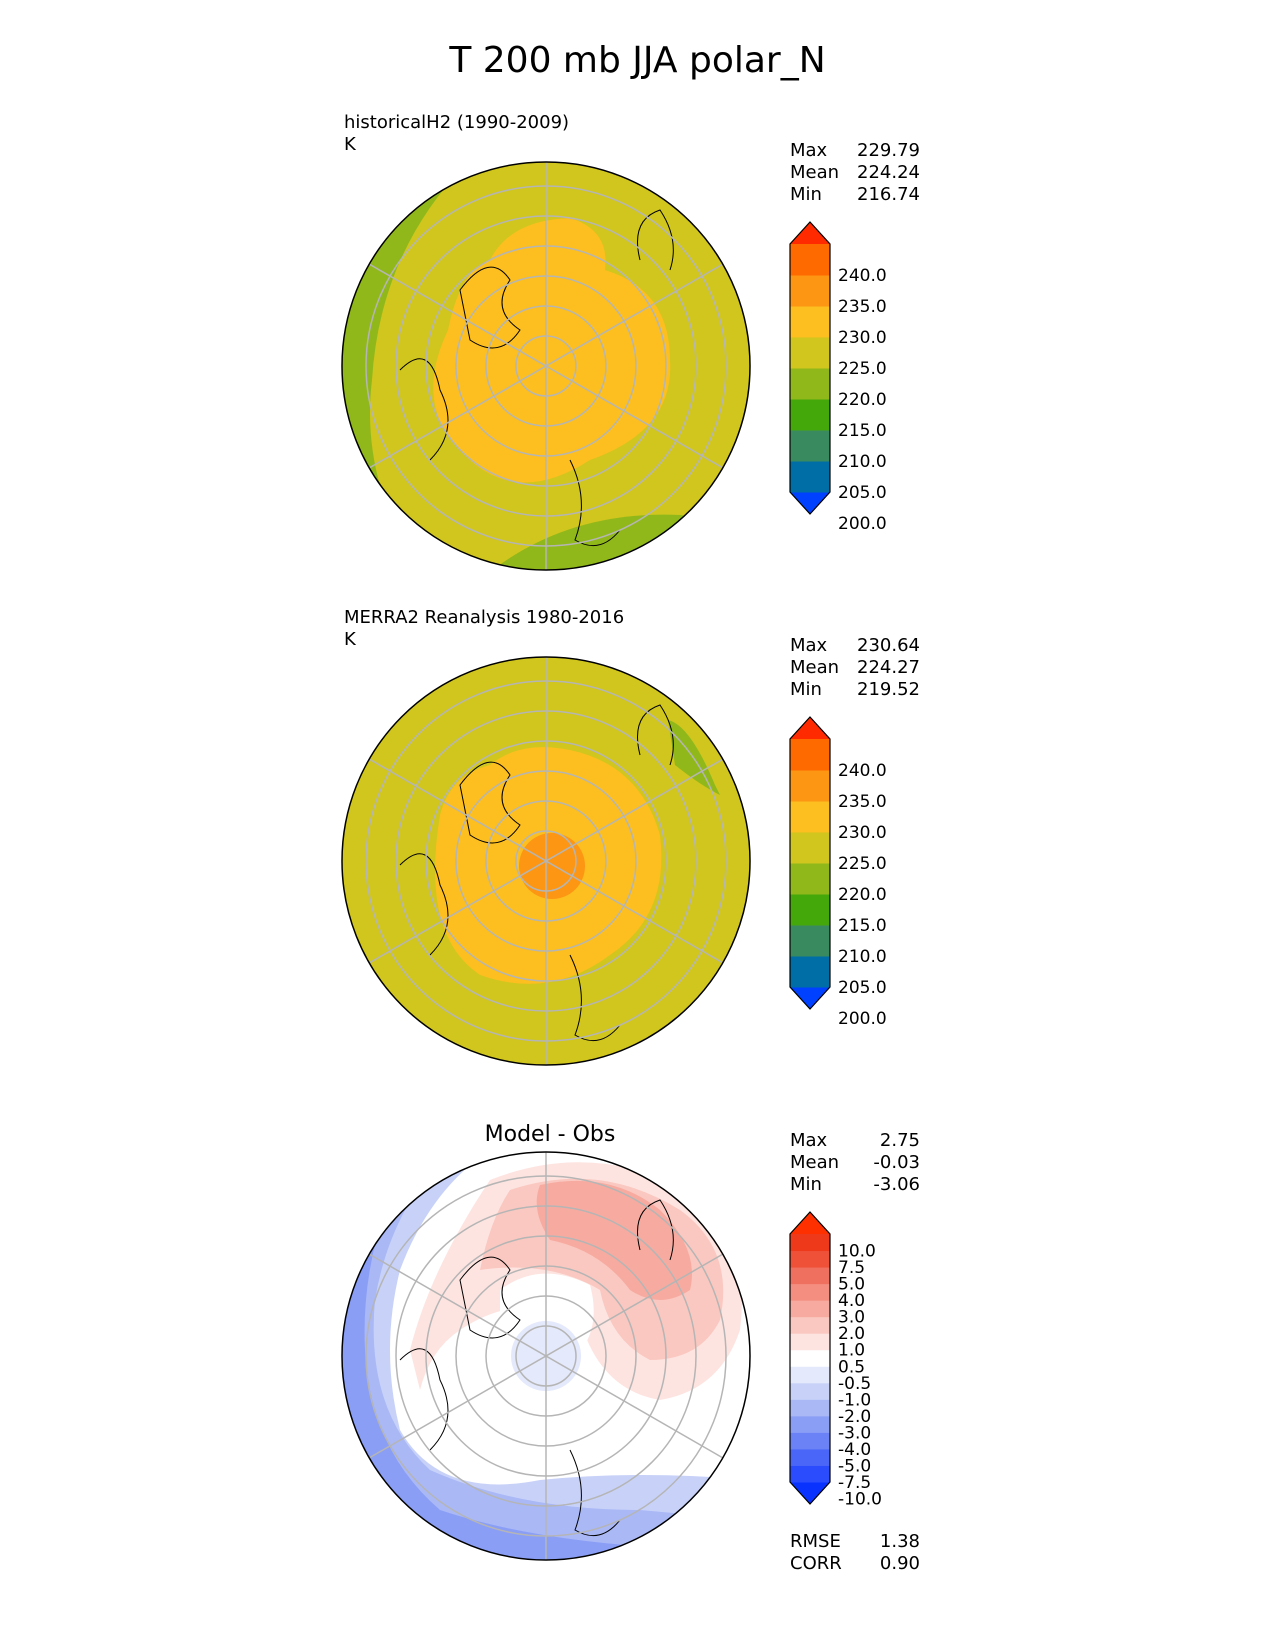 The width and height of the screenshot is (1275, 1650). I want to click on colorbar-tick-label: 1.0, so click(851, 1351).